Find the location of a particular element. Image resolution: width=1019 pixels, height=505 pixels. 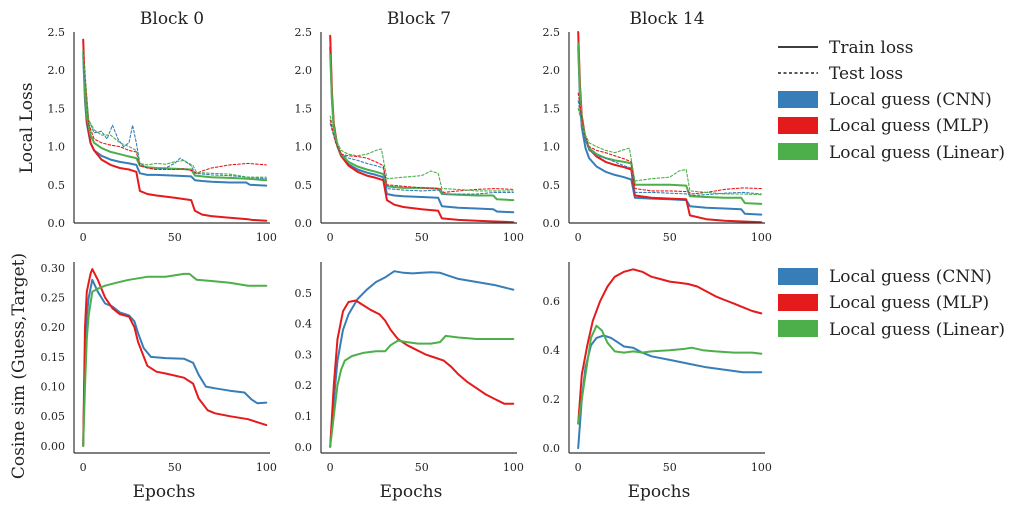

x-axis-label: Epochs is located at coordinates (411, 492).